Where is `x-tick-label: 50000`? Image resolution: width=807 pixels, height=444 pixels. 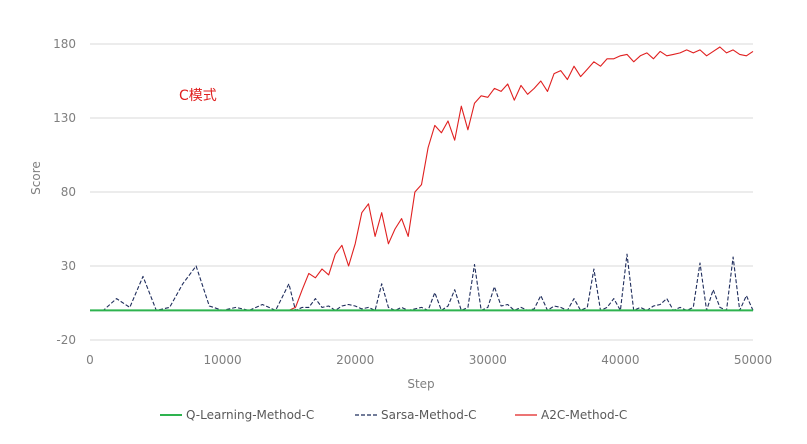 x-tick-label: 50000 is located at coordinates (753, 360).